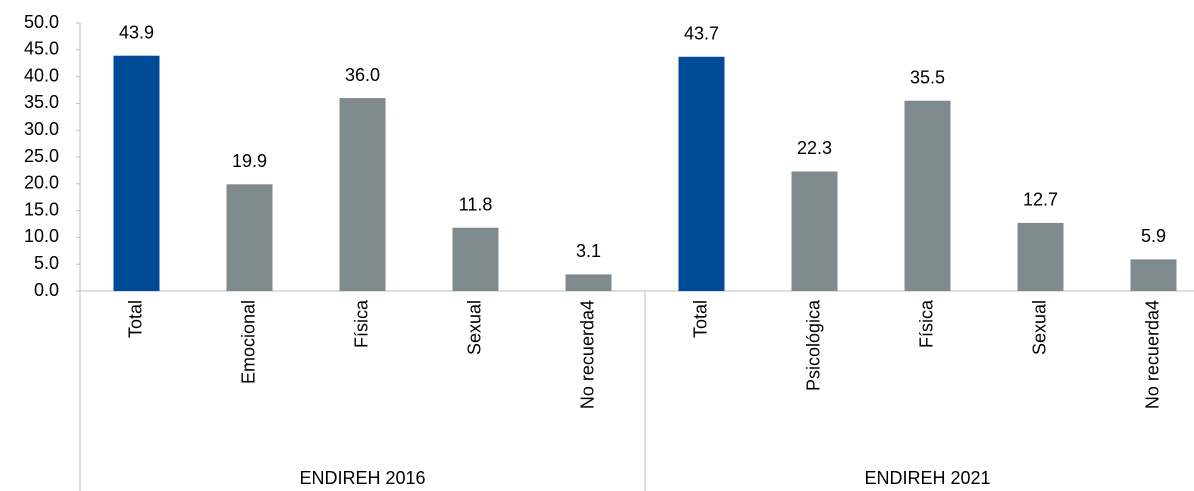 The width and height of the screenshot is (1194, 491). Describe the element at coordinates (46, 263) in the screenshot. I see `y-tick-label: 5.0` at that location.